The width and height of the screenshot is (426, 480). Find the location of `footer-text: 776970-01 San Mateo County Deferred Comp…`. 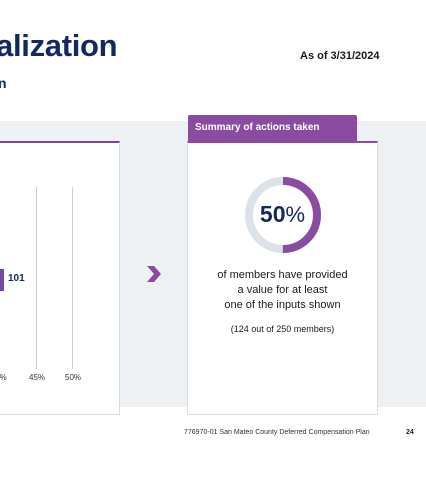

footer-text: 776970-01 San Mateo County Deferred Comp… is located at coordinates (277, 432).